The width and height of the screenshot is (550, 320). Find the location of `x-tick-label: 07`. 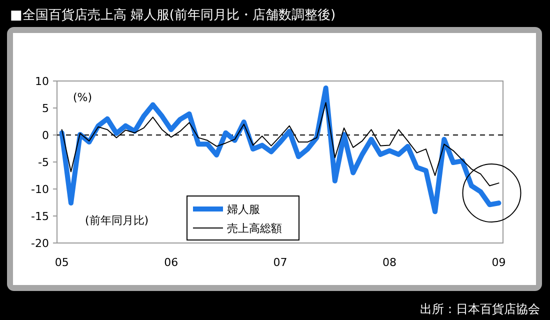

x-tick-label: 07 is located at coordinates (280, 262).